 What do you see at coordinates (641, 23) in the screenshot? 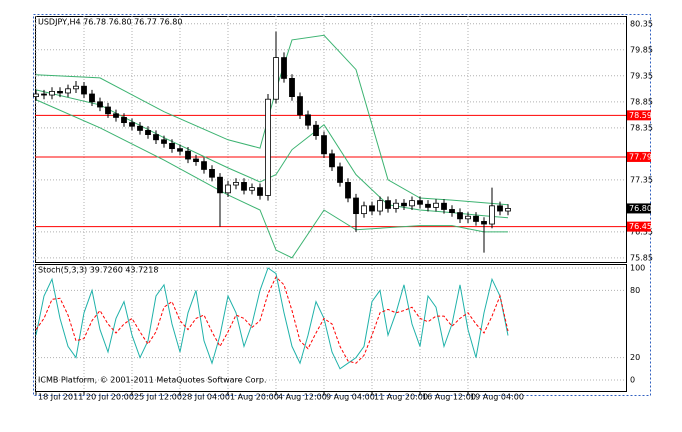
I see `y-tick-label: 80.35` at bounding box center [641, 23].